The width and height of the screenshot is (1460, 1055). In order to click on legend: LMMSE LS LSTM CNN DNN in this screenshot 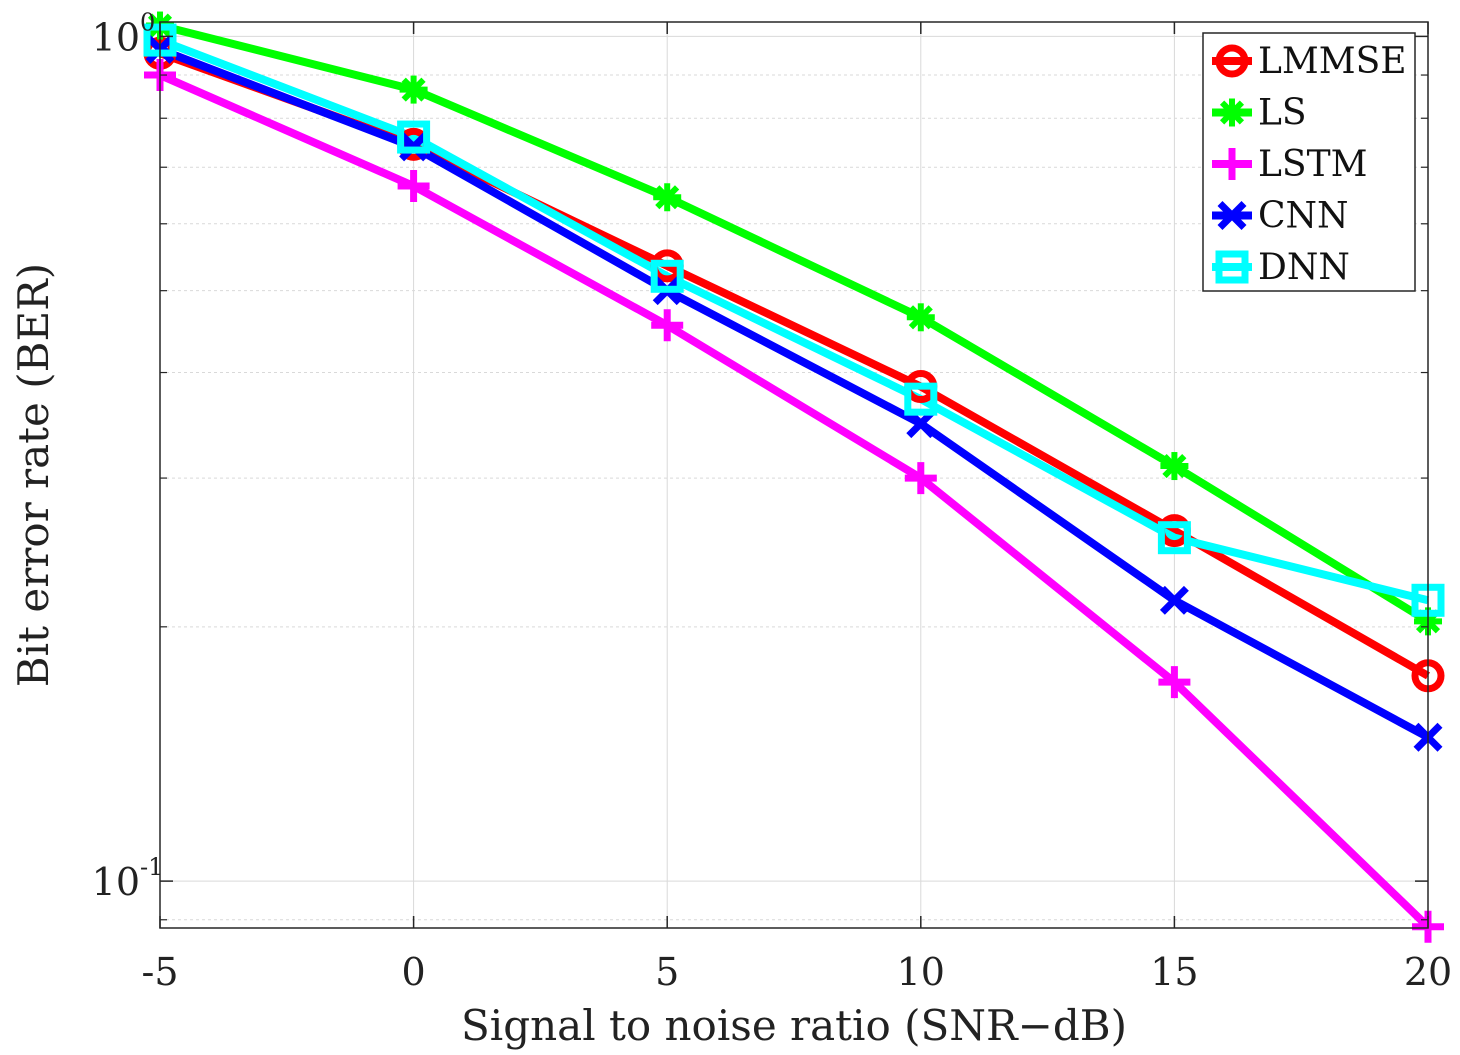, I will do `click(1309, 162)`.